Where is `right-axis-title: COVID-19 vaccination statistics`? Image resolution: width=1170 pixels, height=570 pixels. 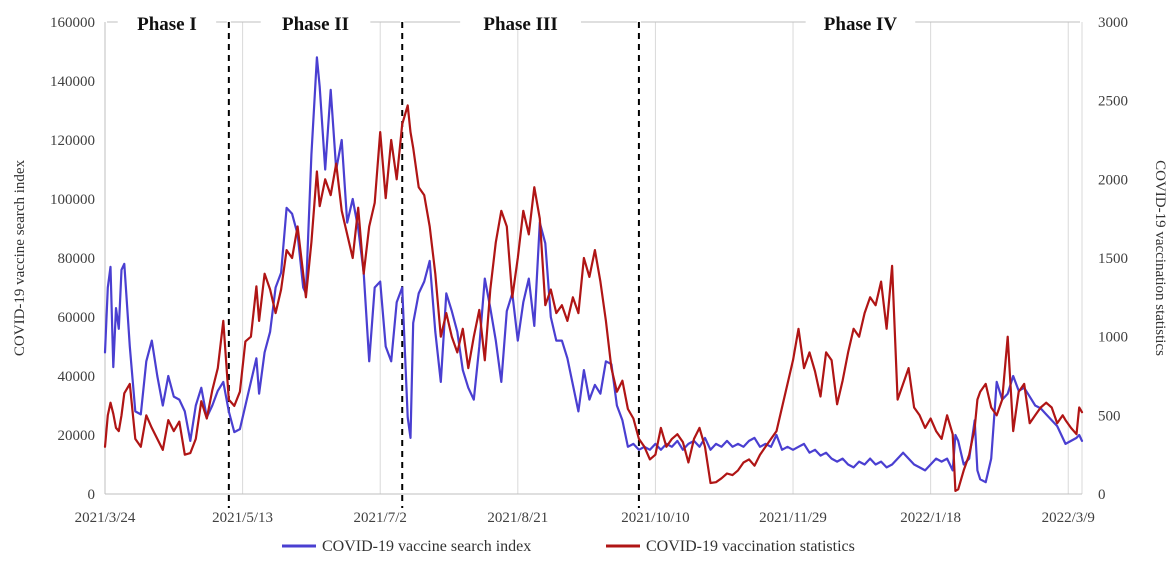 right-axis-title: COVID-19 vaccination statistics is located at coordinates (1160, 258).